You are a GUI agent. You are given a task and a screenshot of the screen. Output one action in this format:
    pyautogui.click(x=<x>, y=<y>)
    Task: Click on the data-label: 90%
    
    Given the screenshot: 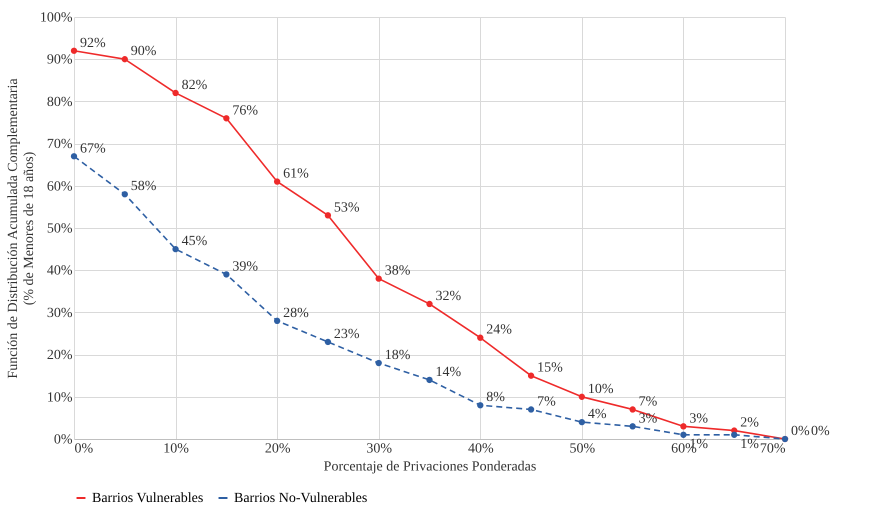 What is the action you would take?
    pyautogui.click(x=143, y=52)
    